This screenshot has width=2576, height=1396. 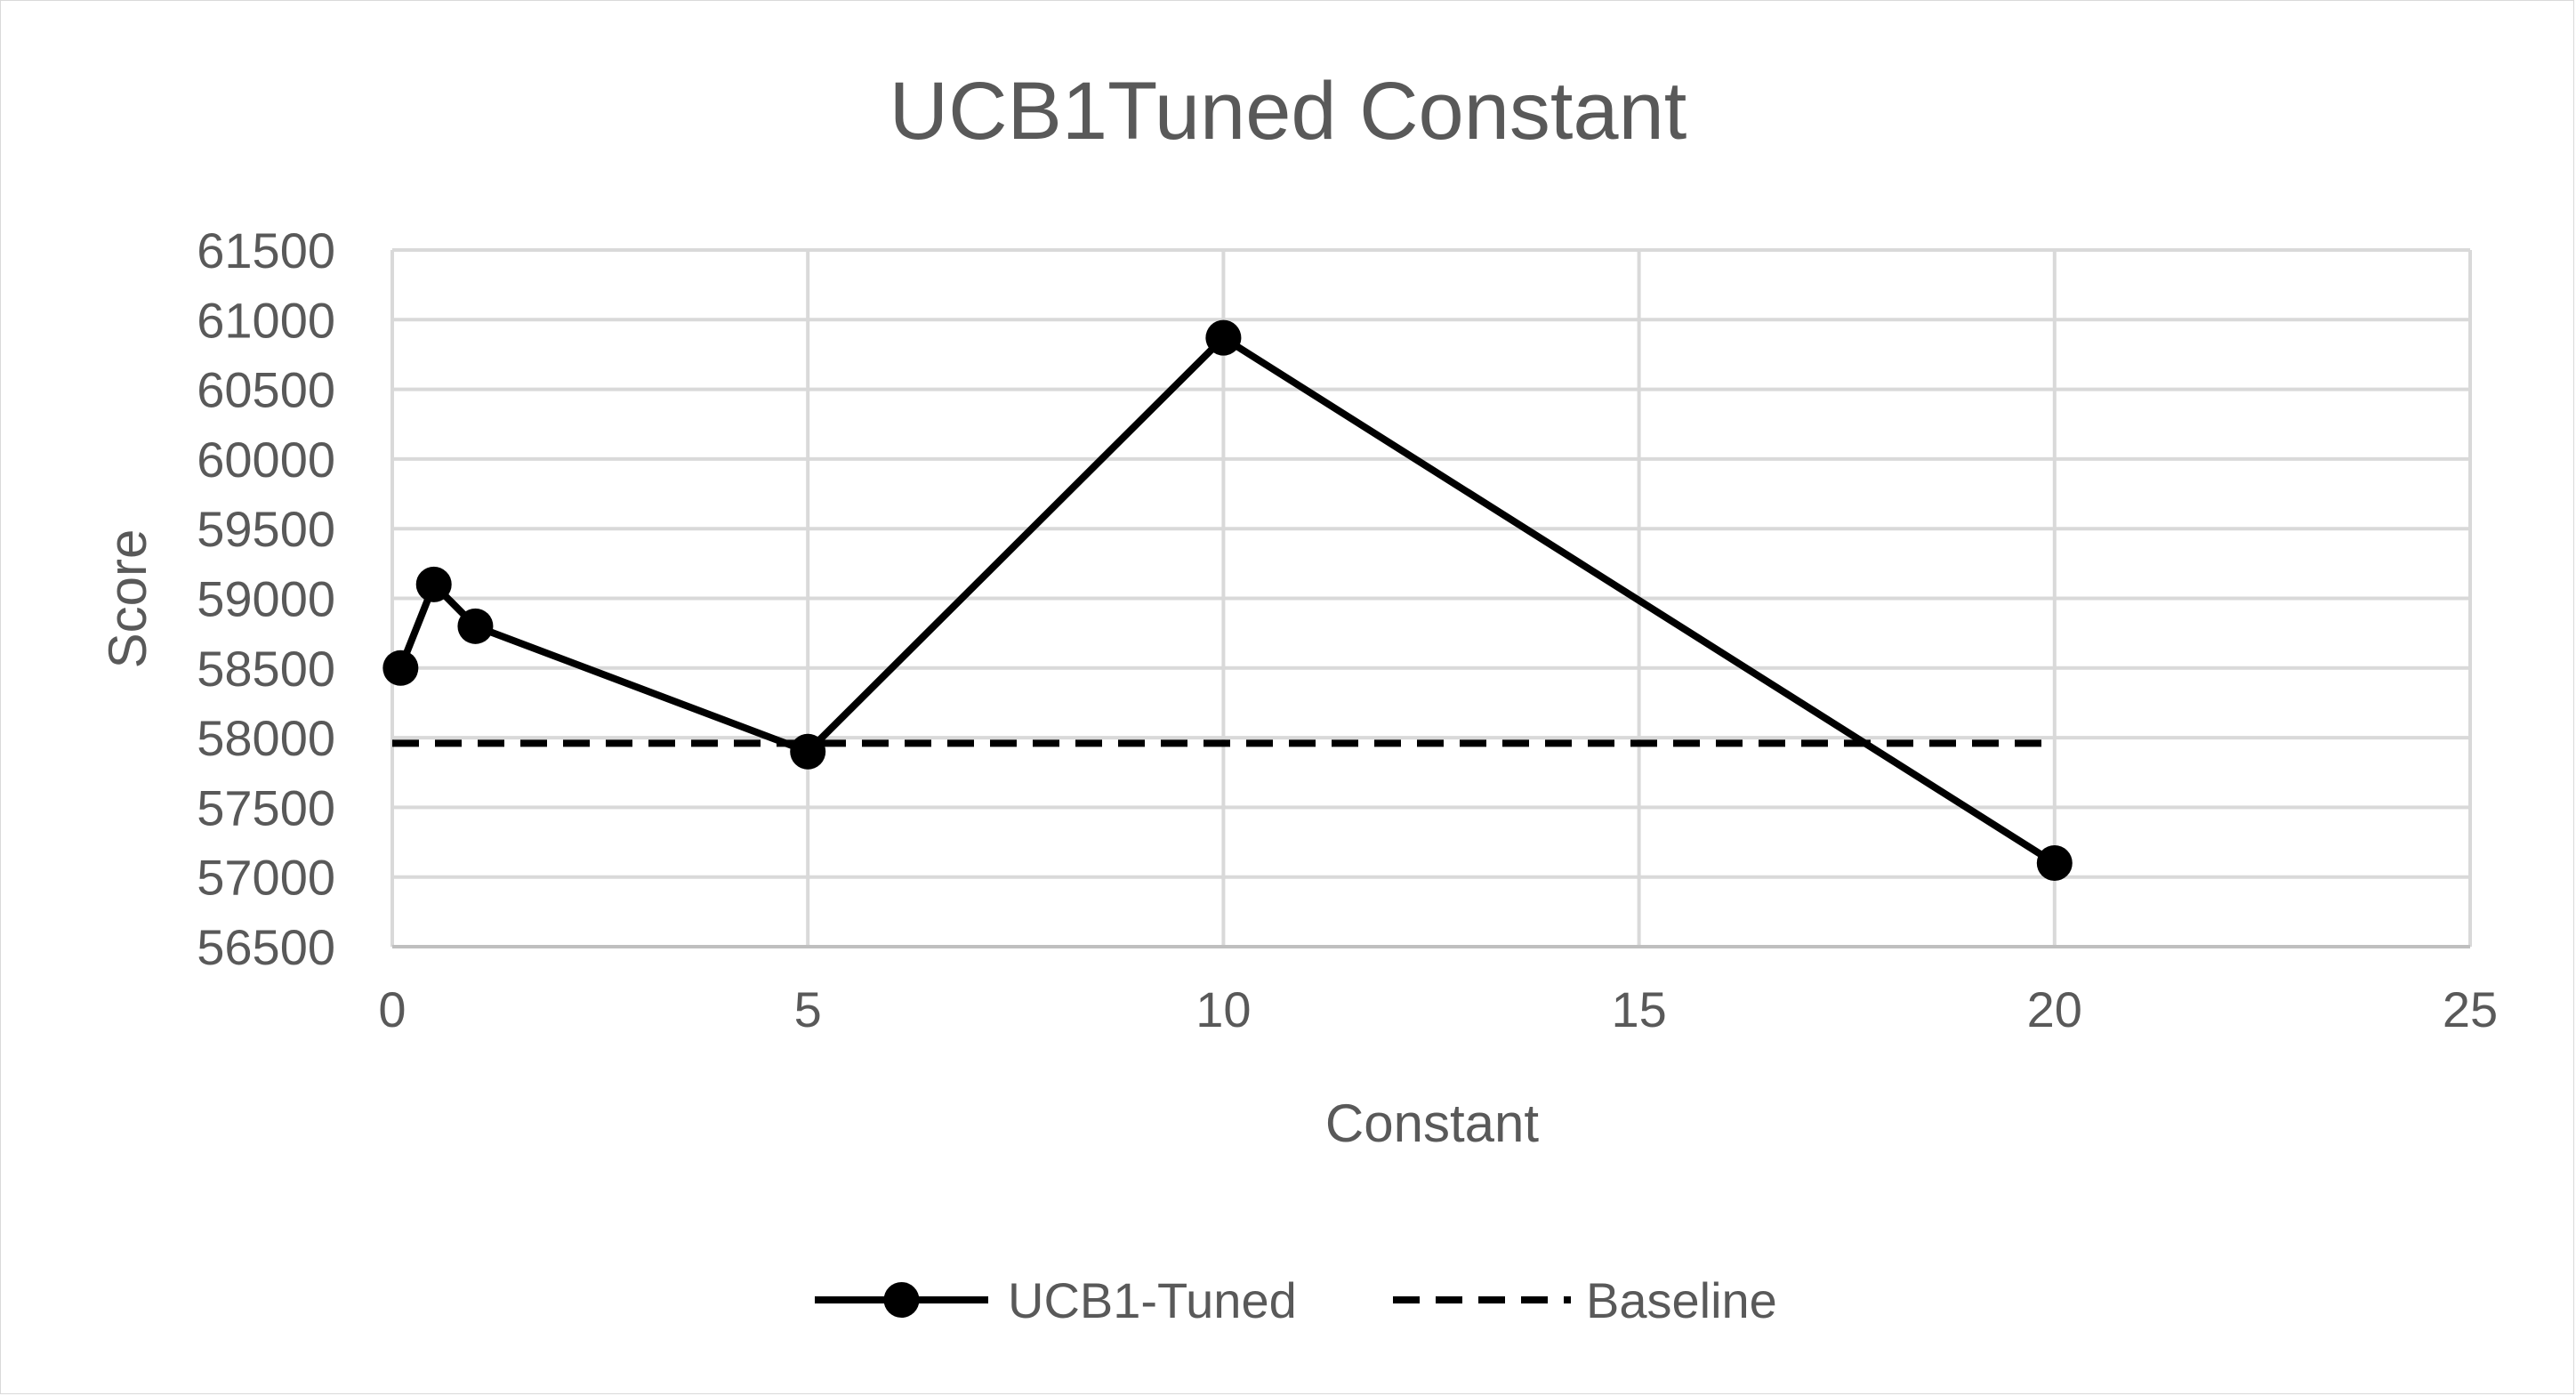 I want to click on y-tick-label: 57500, so click(x=266, y=807).